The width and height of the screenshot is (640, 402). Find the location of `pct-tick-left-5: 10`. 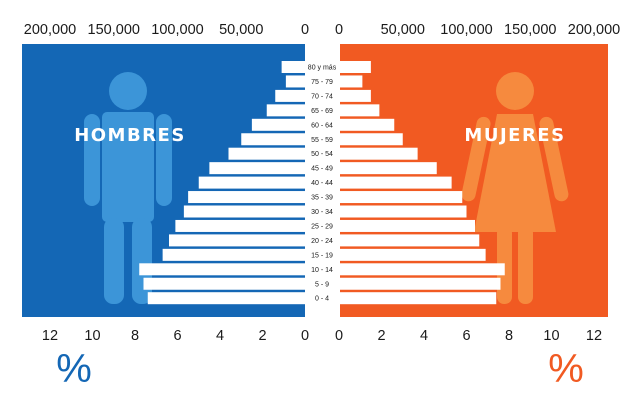

pct-tick-left-5: 10 is located at coordinates (92, 336).